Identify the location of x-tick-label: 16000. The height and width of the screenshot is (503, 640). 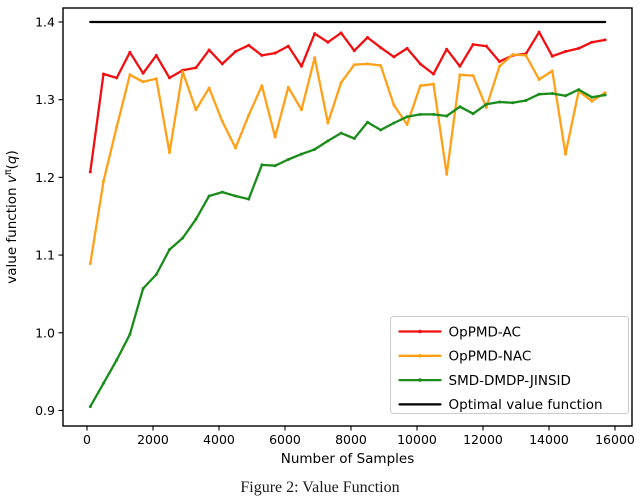
(615, 439).